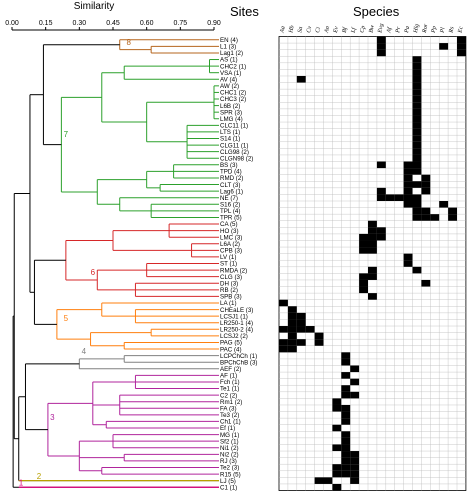 Image resolution: width=474 pixels, height=496 pixels. I want to click on site-label: LJ (5), so click(228, 481).